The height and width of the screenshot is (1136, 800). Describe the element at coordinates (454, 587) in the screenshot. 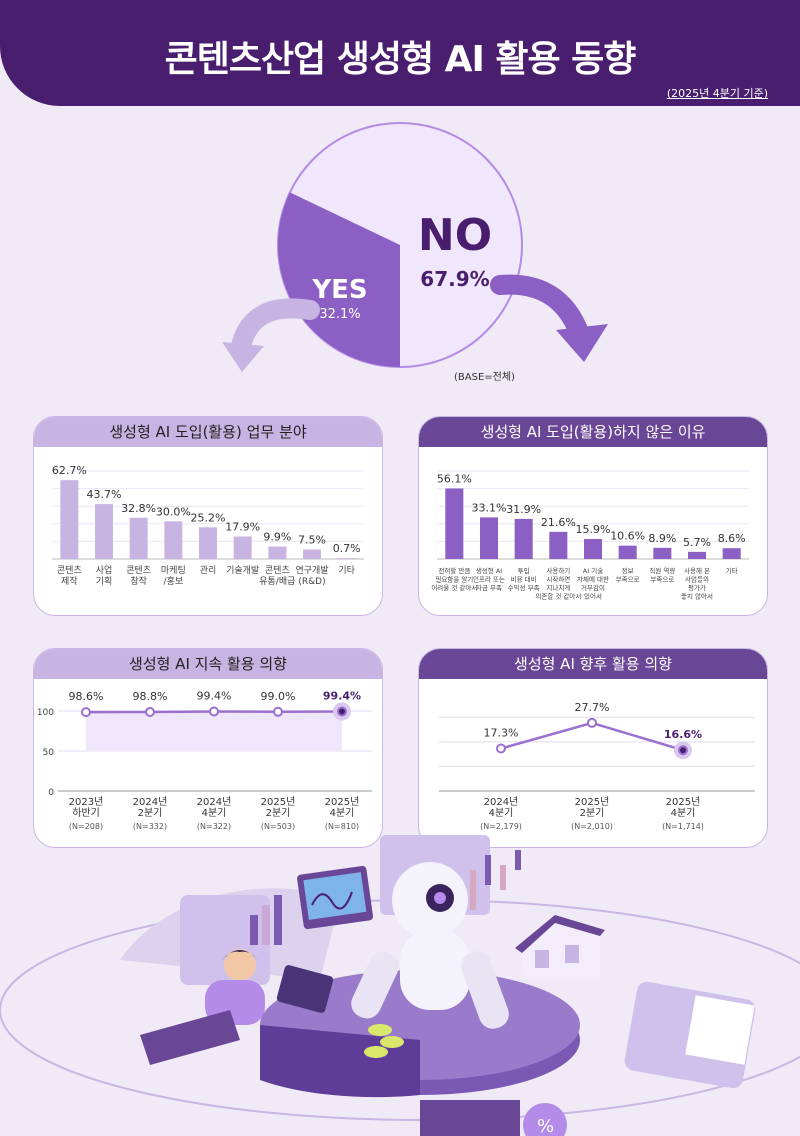

I see `category-label: 어려울 것 같아서` at that location.